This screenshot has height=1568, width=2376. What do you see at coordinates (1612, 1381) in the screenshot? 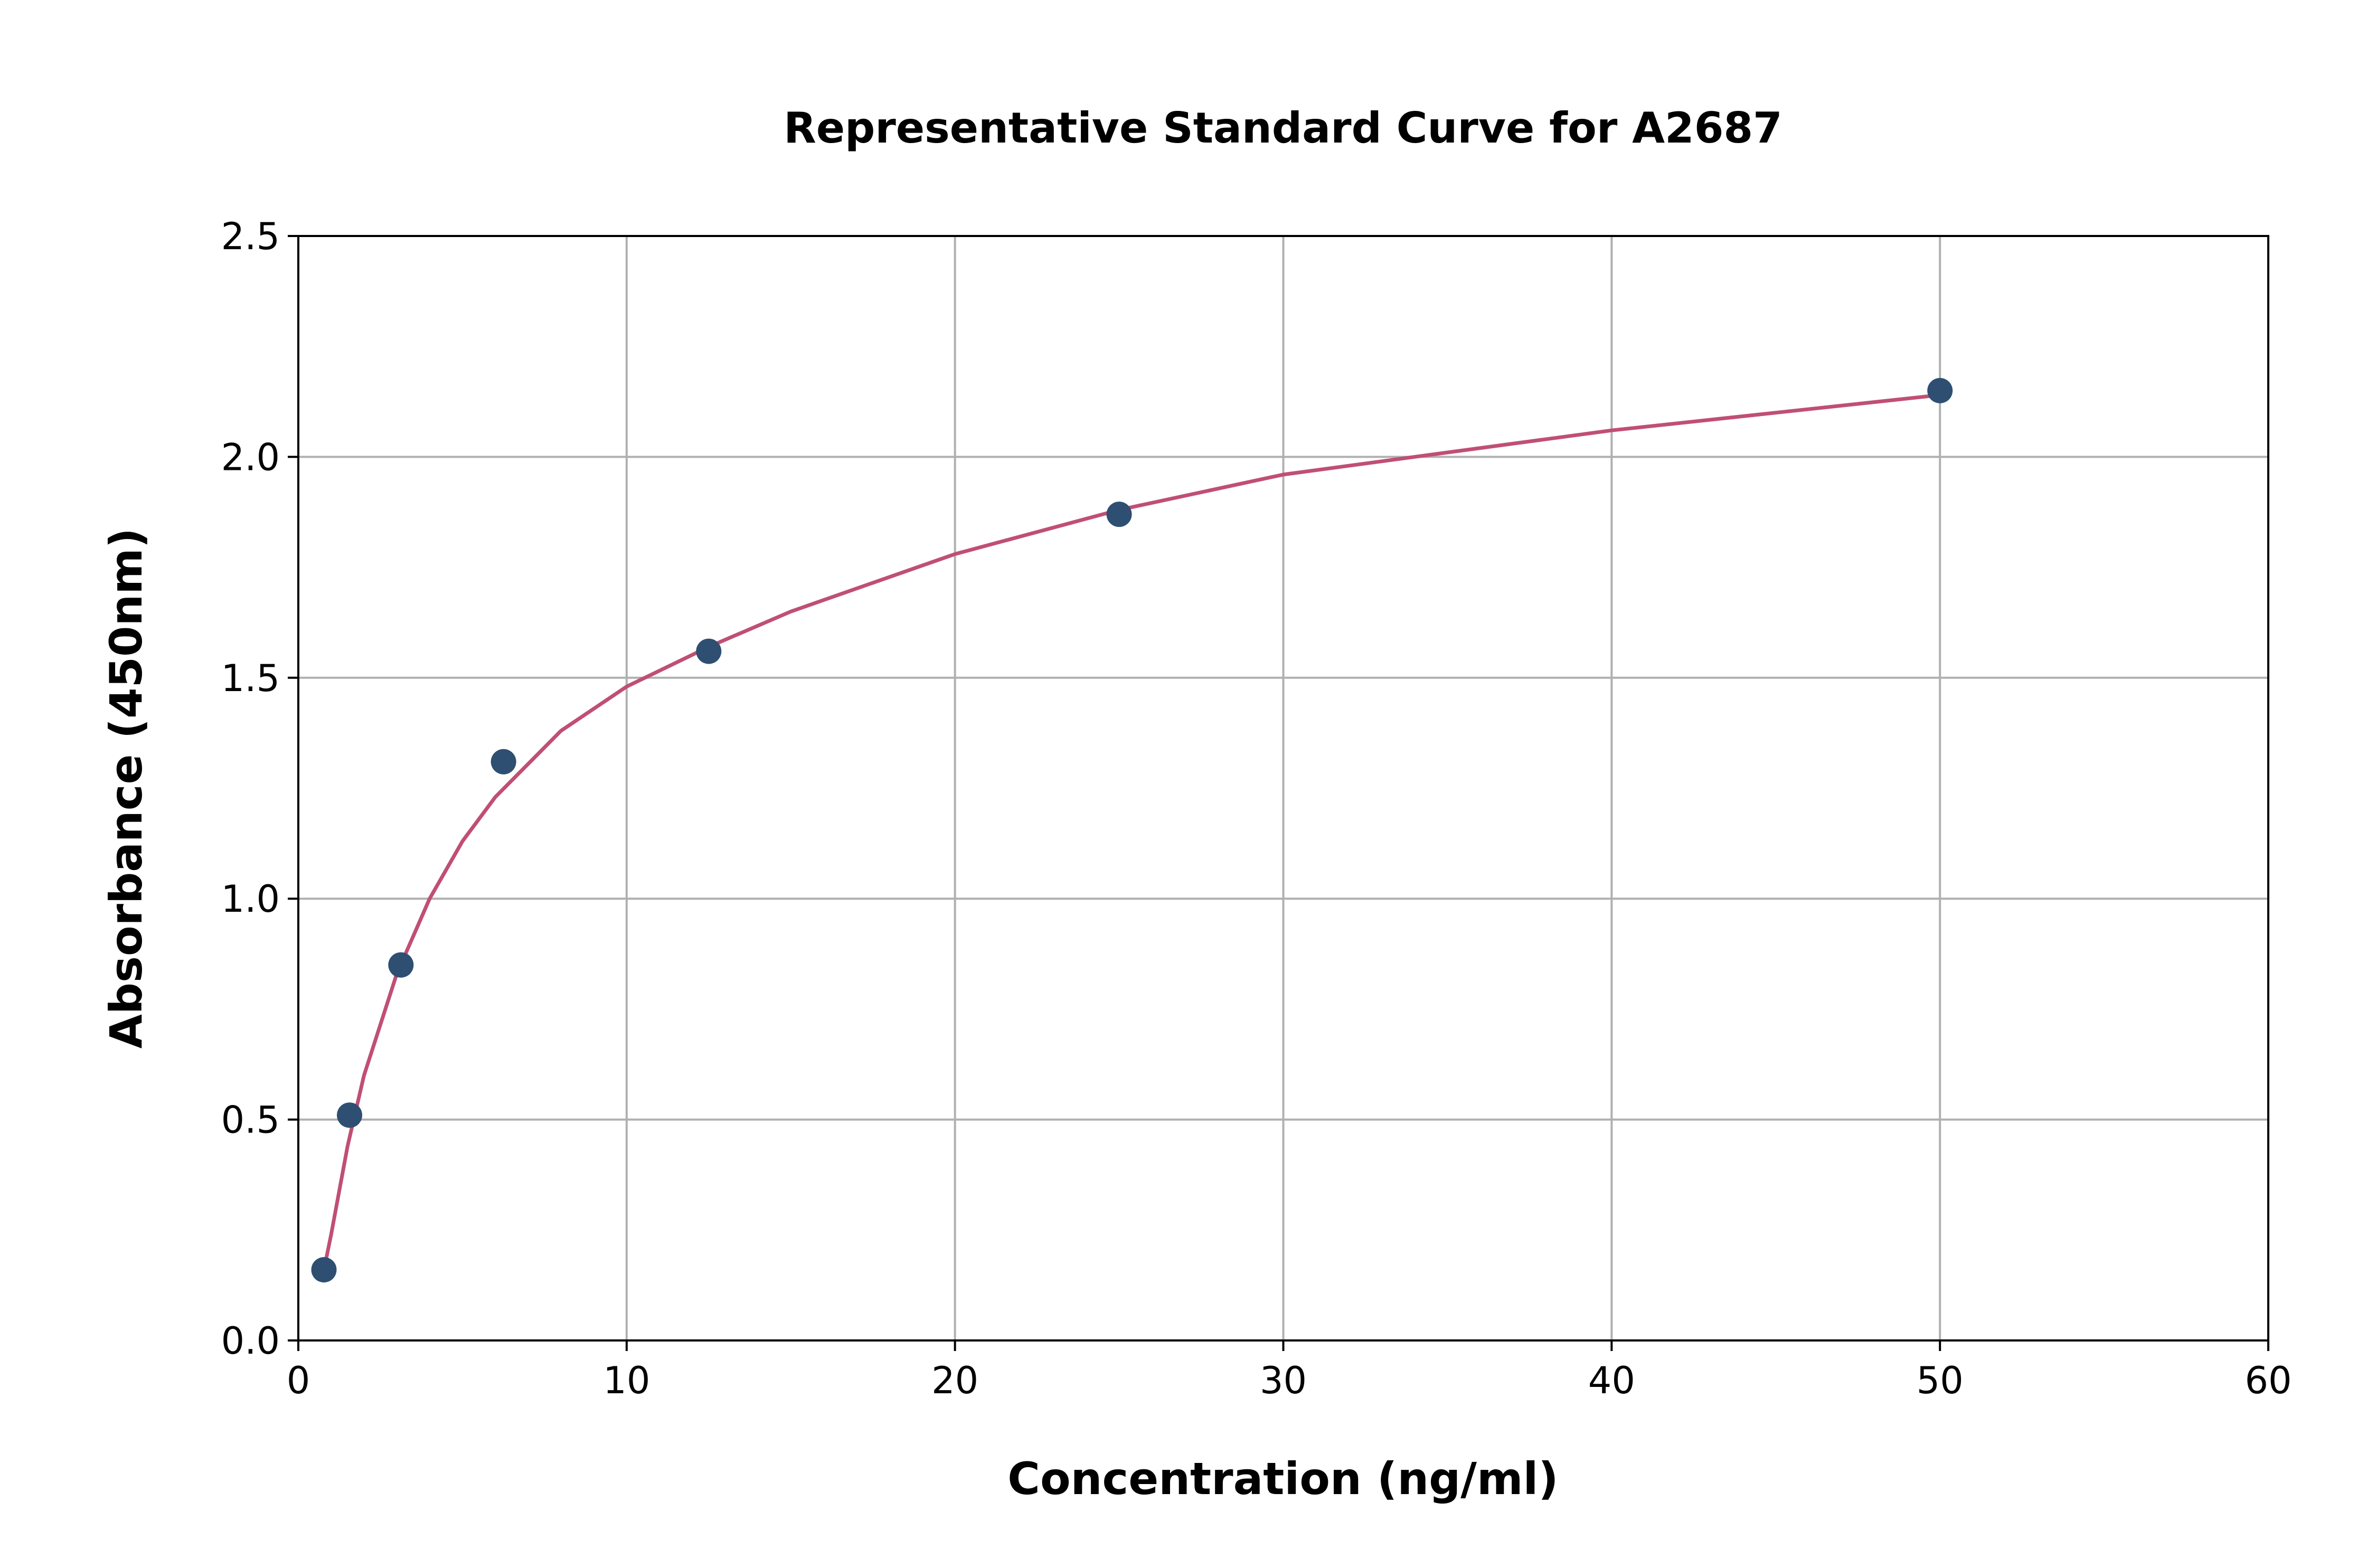
I see `x-tick-label: 40` at bounding box center [1612, 1381].